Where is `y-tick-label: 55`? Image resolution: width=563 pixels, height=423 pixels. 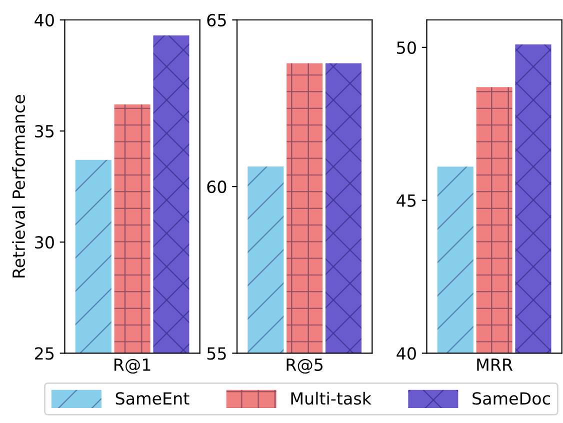
y-tick-label: 55 is located at coordinates (216, 353).